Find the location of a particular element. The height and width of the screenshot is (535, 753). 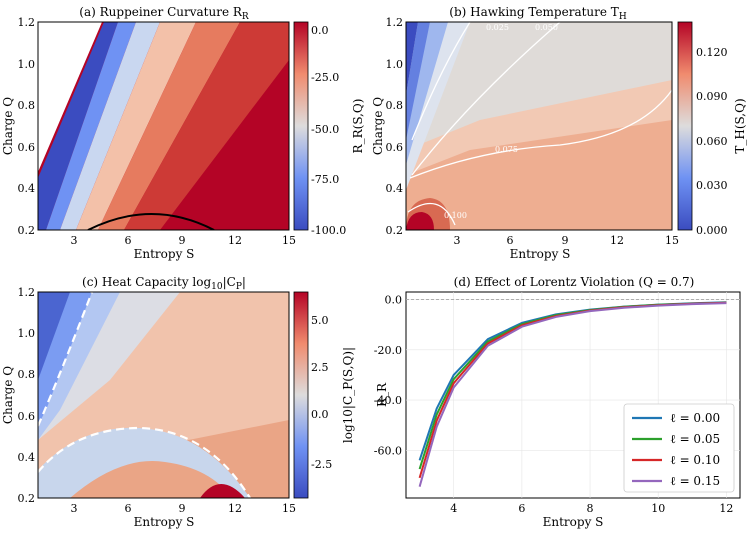

contour-label: 0.050 is located at coordinates (546, 27).